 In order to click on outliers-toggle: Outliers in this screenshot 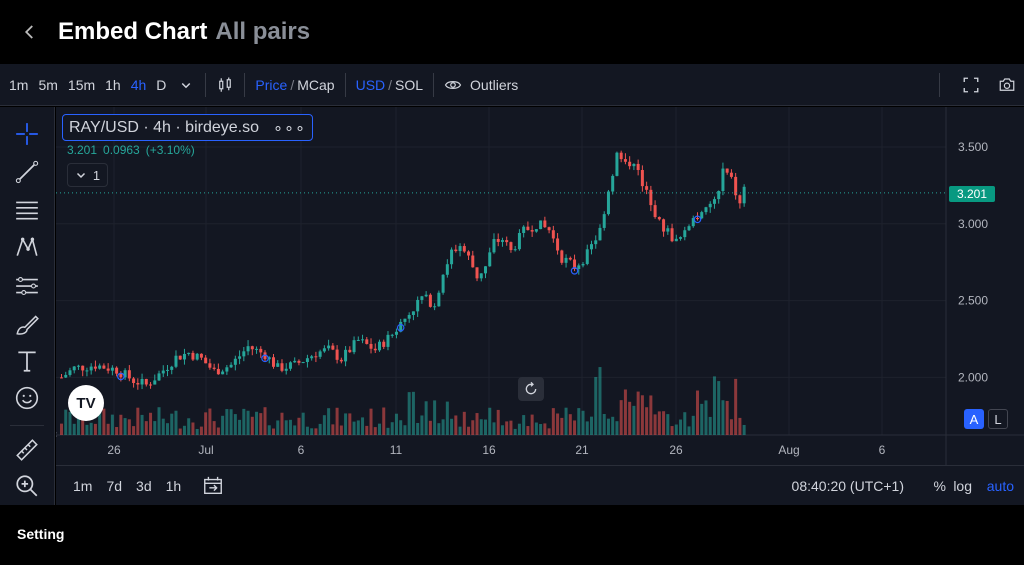, I will do `click(481, 85)`.